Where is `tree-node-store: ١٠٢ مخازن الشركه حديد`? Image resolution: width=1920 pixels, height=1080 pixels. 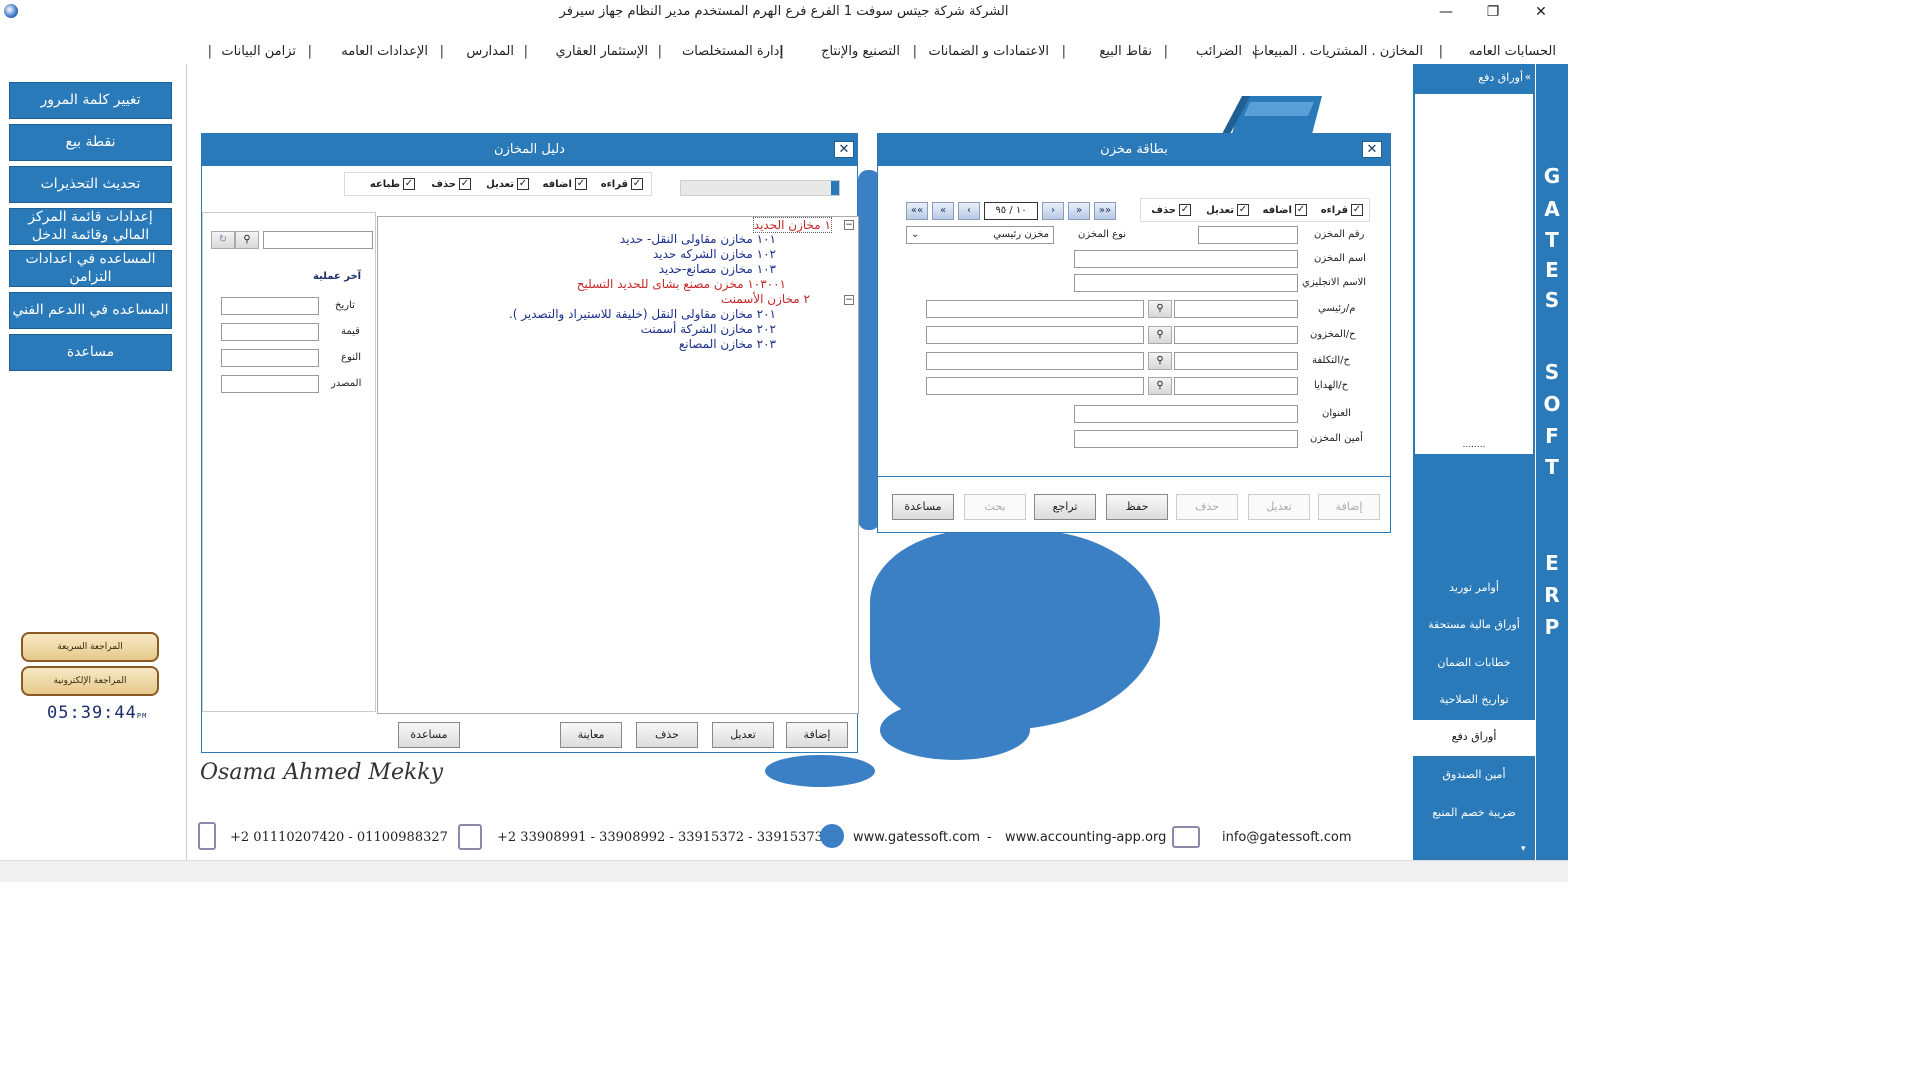 tree-node-store: ١٠٢ مخازن الشركه حديد is located at coordinates (714, 254).